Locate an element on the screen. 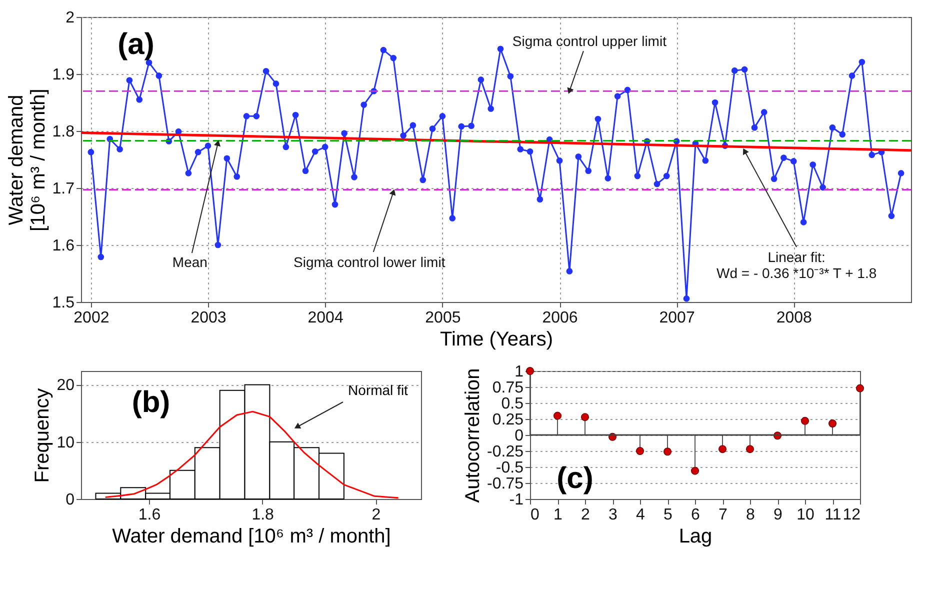  annotation: (c) is located at coordinates (575, 478).